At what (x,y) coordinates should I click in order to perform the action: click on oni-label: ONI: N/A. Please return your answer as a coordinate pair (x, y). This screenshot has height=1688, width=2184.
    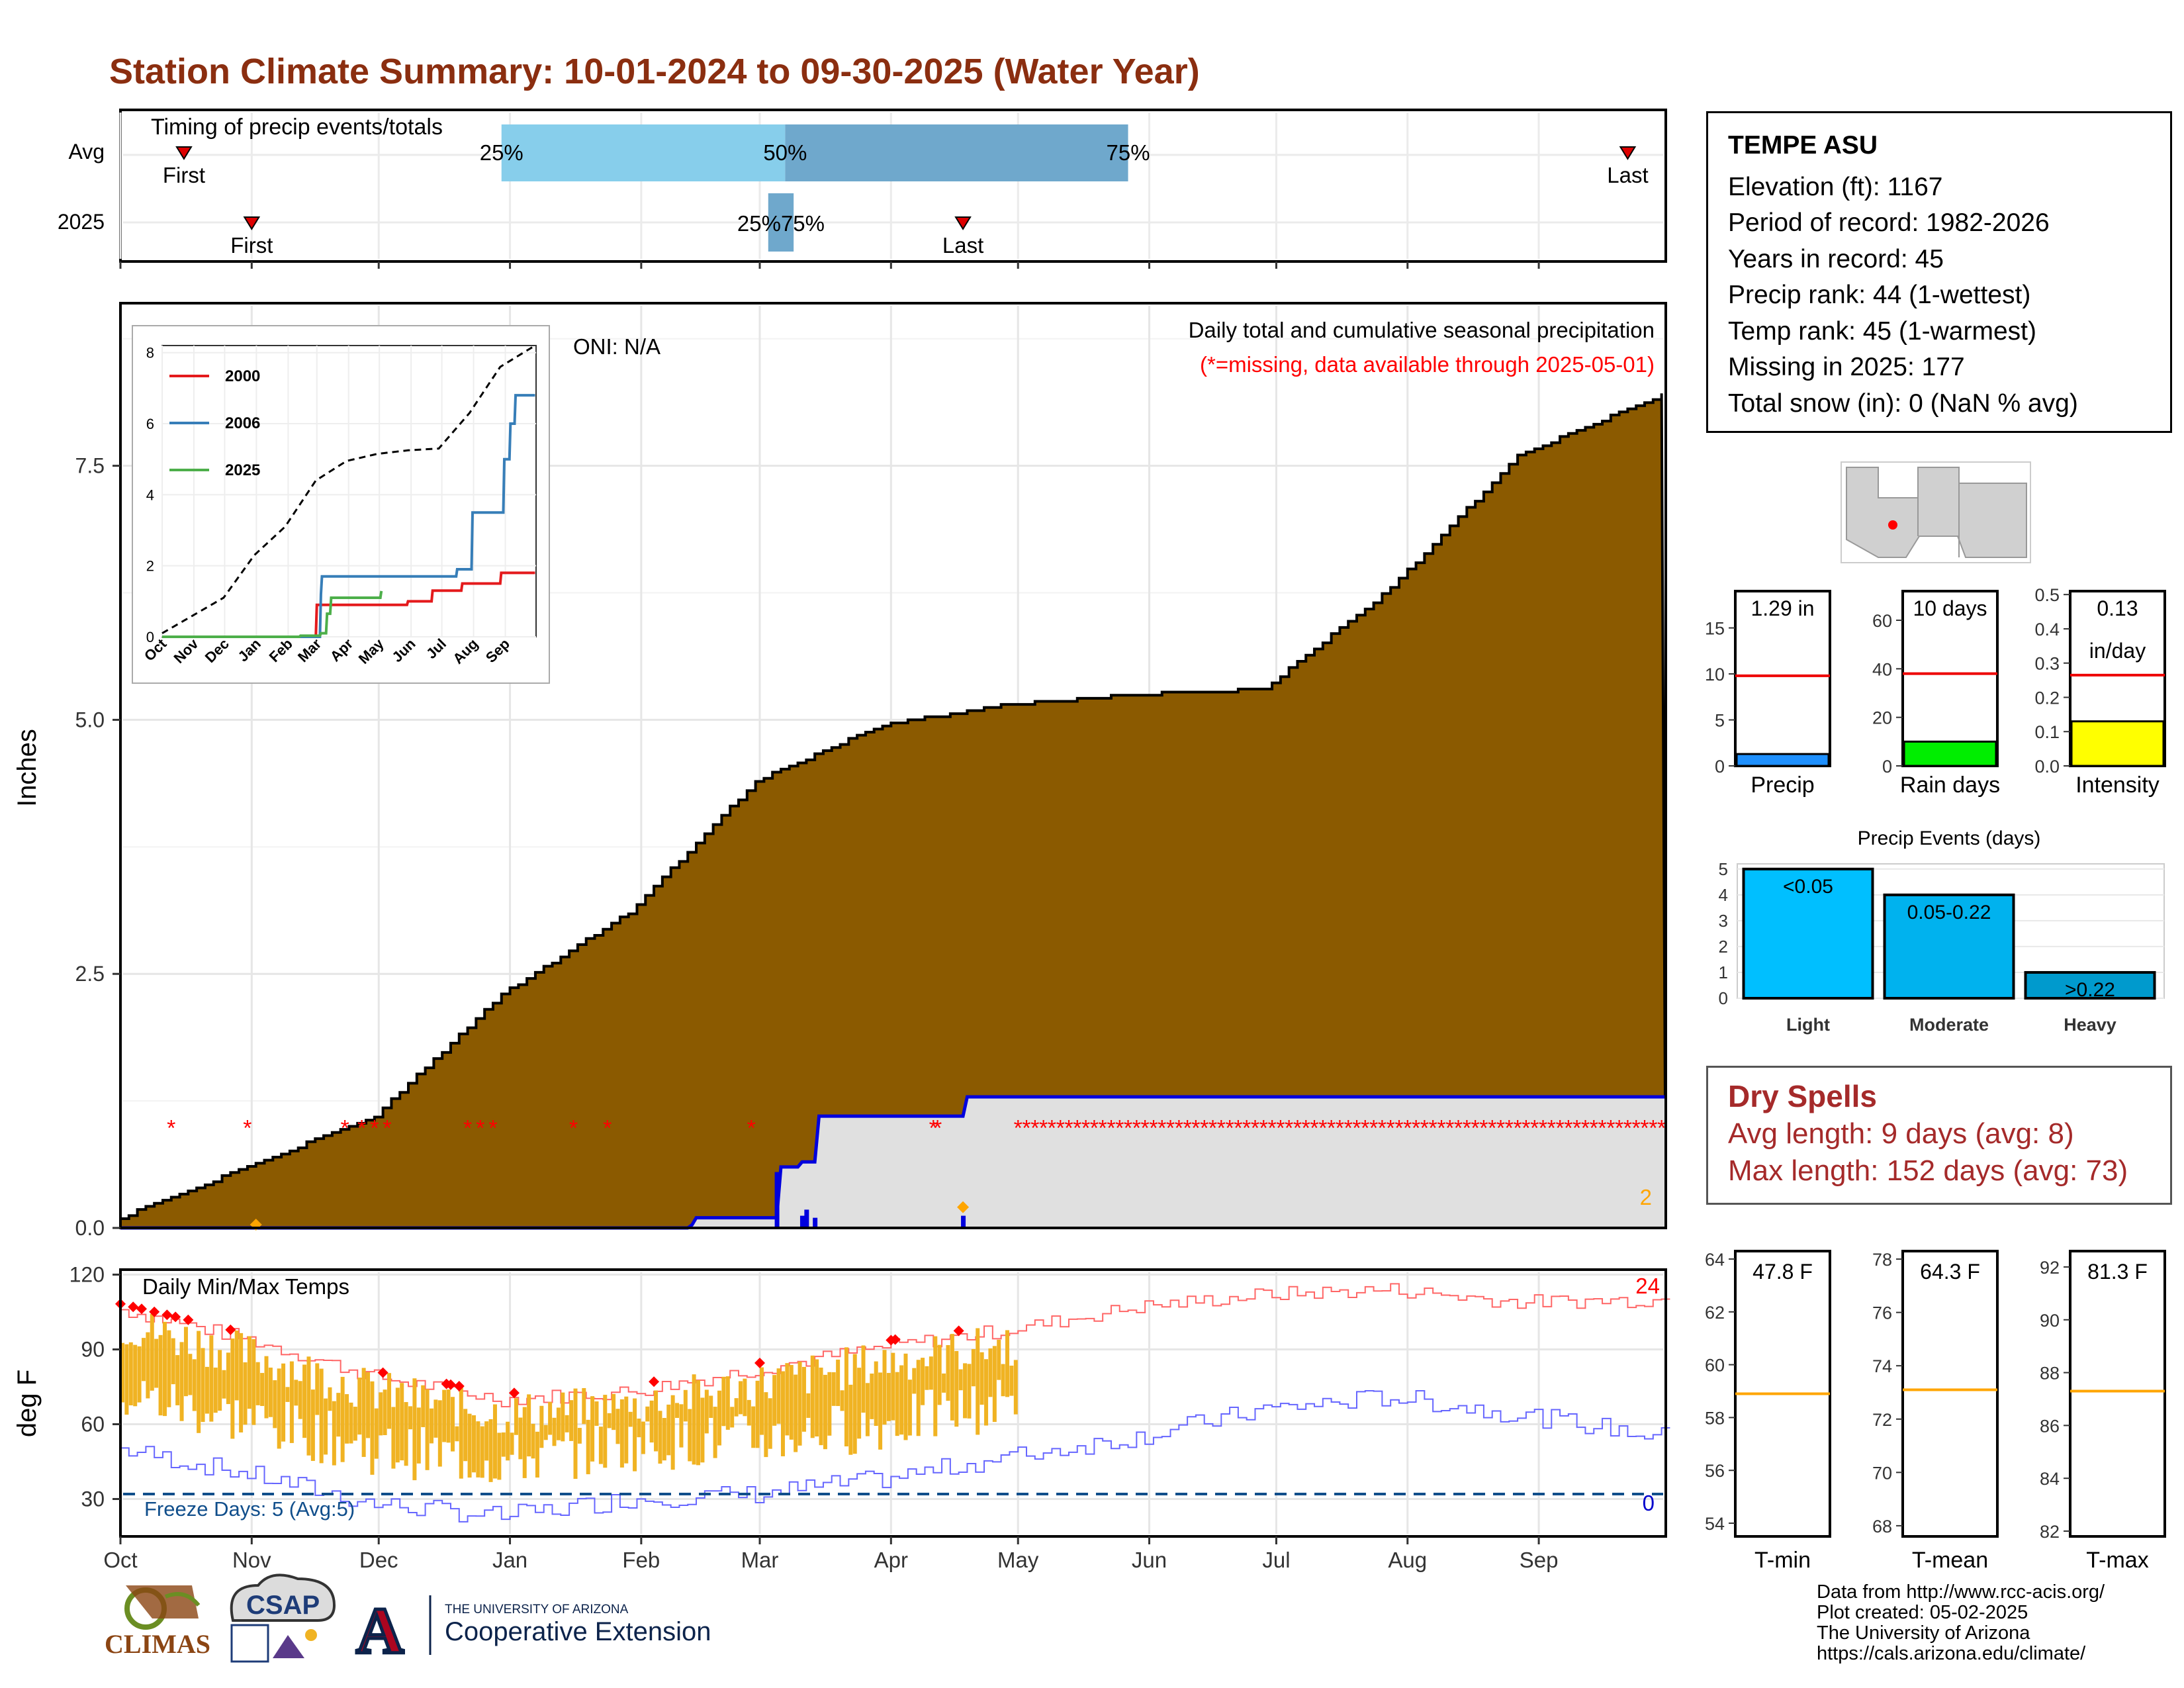
    Looking at the image, I should click on (616, 346).